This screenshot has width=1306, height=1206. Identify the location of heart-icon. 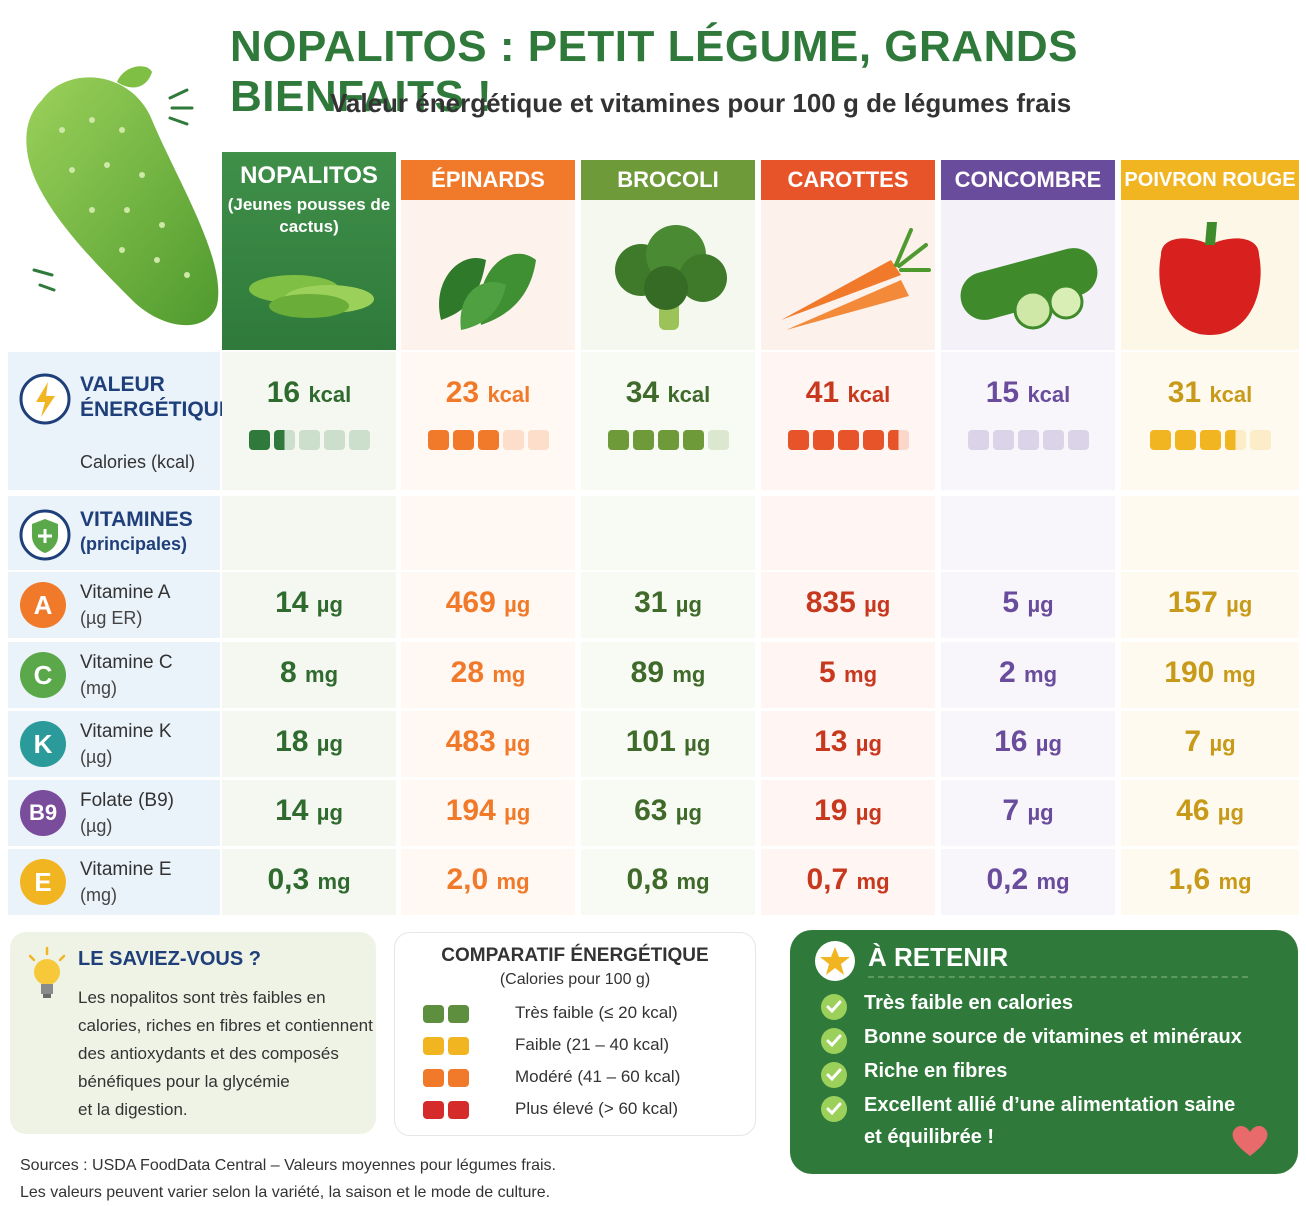
(1250, 1141).